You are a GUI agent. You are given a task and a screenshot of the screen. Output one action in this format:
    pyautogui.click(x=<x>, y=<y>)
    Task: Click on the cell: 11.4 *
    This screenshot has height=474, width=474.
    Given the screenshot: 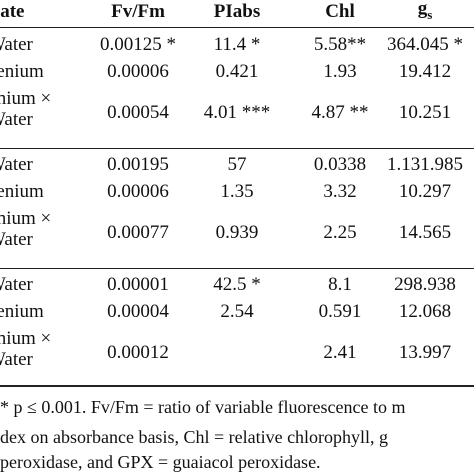 What is the action you would take?
    pyautogui.click(x=237, y=44)
    